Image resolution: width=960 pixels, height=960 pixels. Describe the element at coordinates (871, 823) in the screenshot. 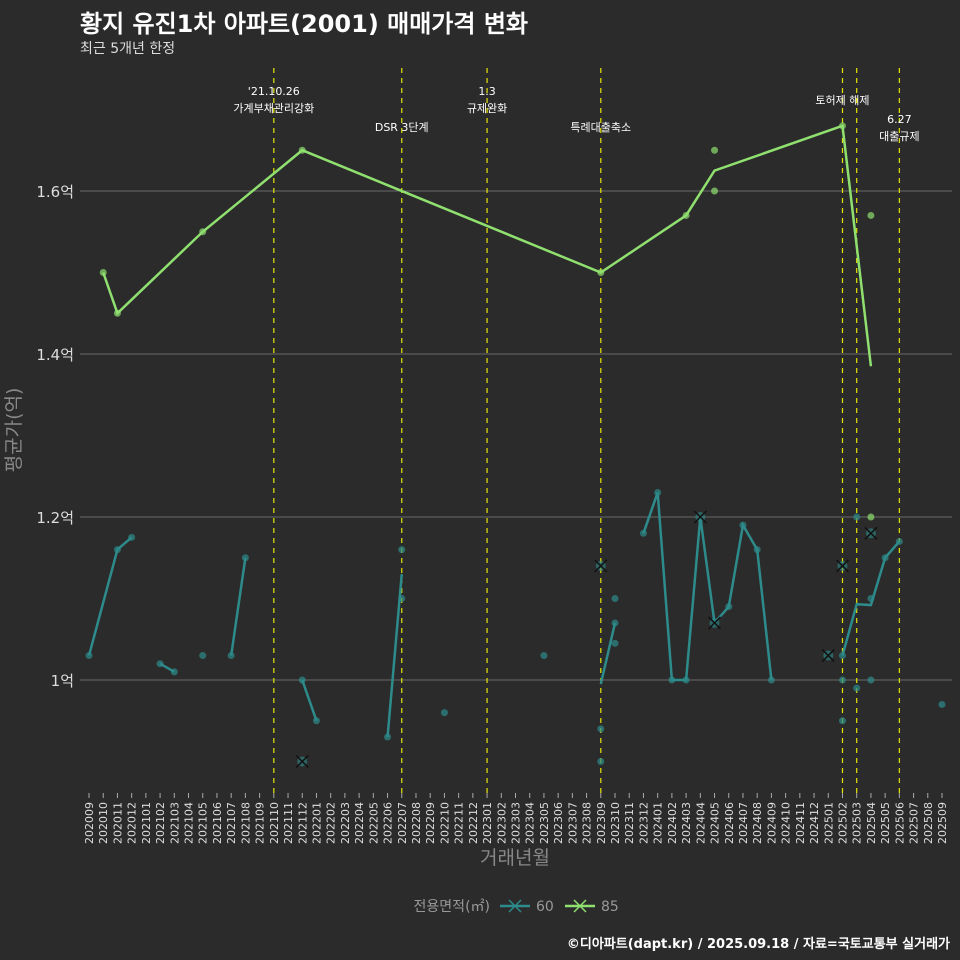

I see `x-tick-label: 202504` at that location.